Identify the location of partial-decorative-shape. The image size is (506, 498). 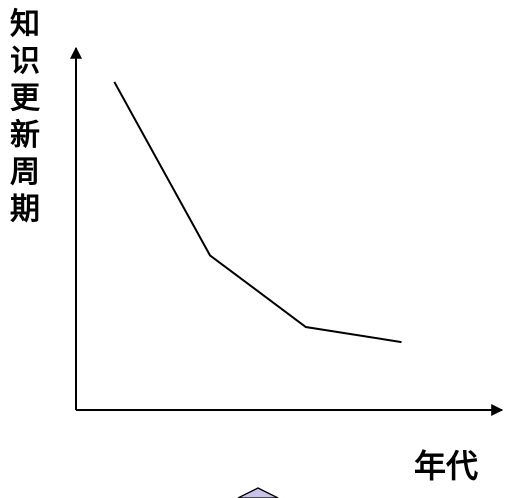
(258, 492).